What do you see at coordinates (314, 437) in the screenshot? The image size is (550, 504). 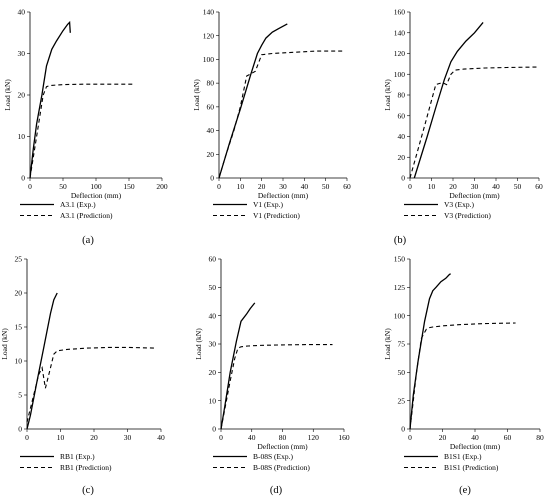 I see `x-tick-label: 120` at bounding box center [314, 437].